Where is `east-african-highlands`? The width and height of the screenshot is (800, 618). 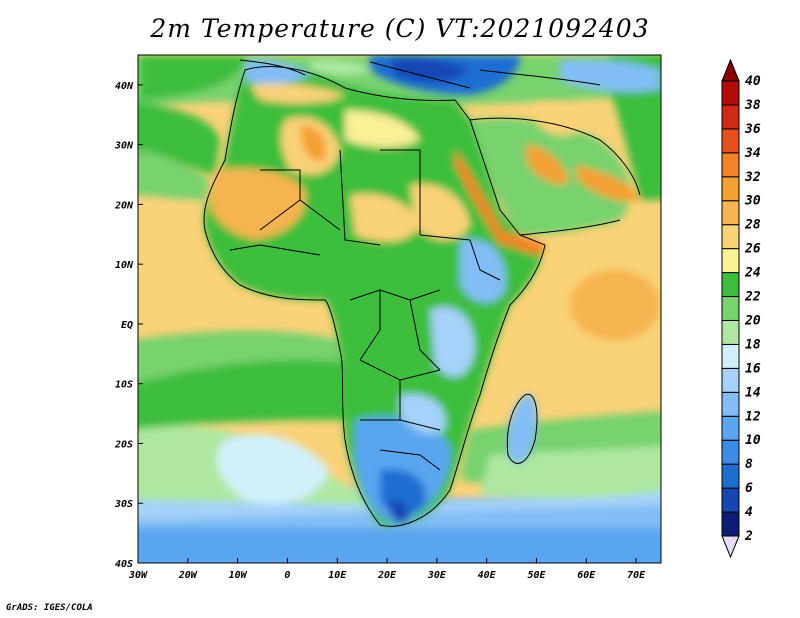 east-african-highlands is located at coordinates (452, 341).